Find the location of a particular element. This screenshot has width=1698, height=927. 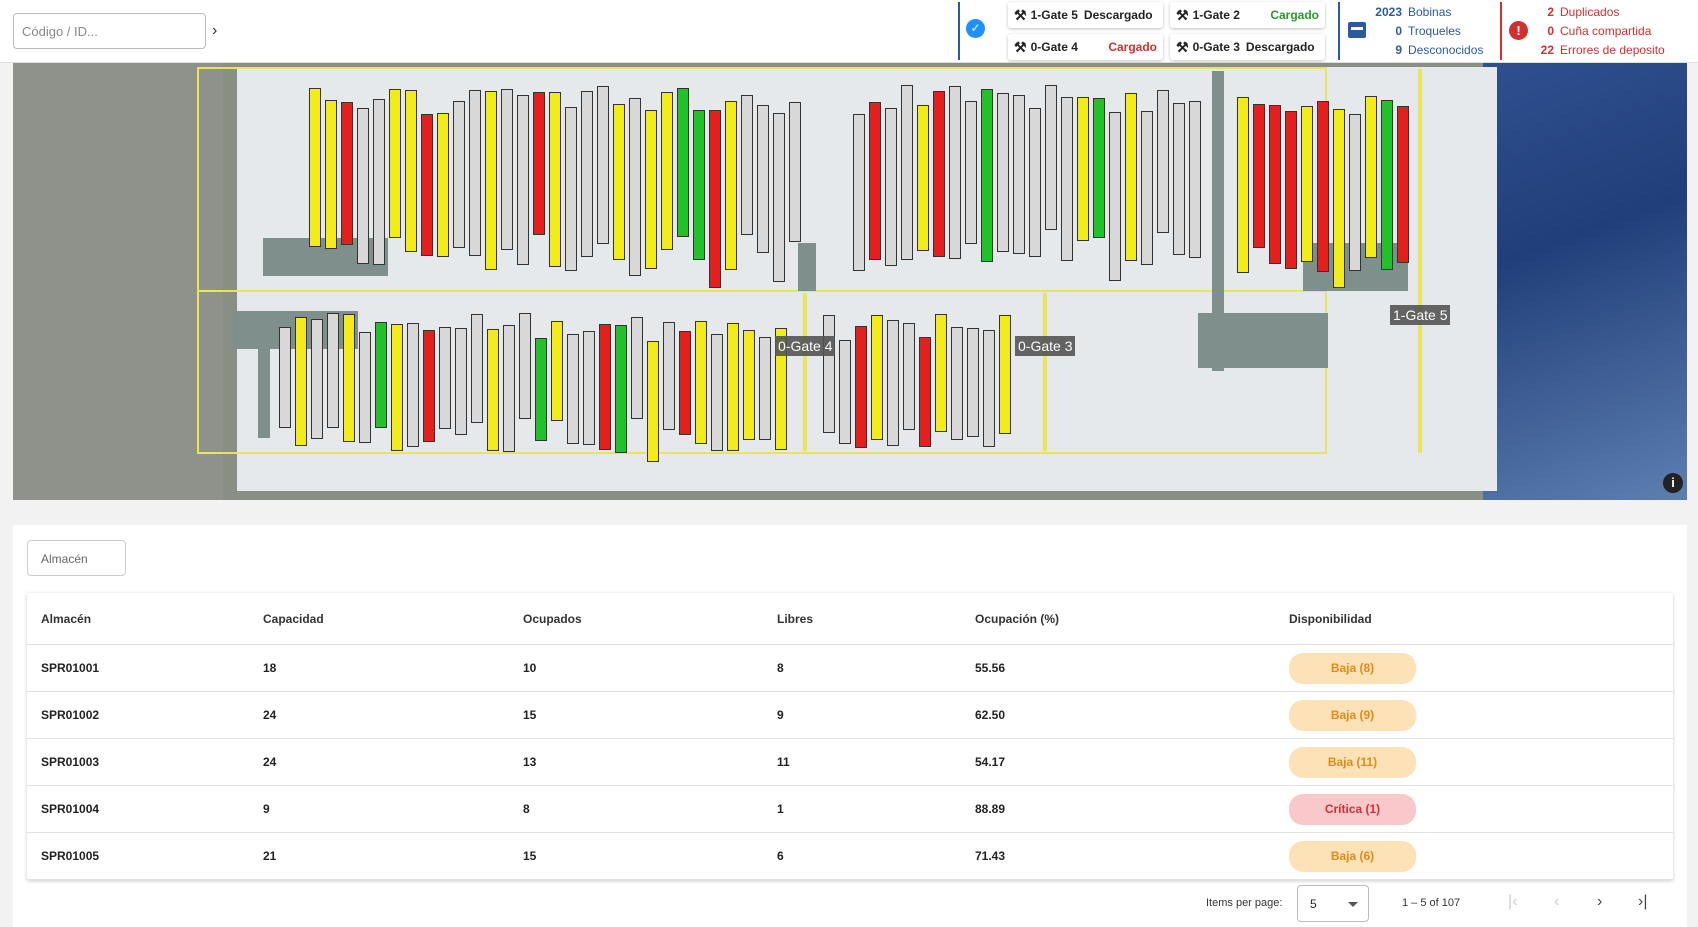

cell-libres: 1 is located at coordinates (780, 809).